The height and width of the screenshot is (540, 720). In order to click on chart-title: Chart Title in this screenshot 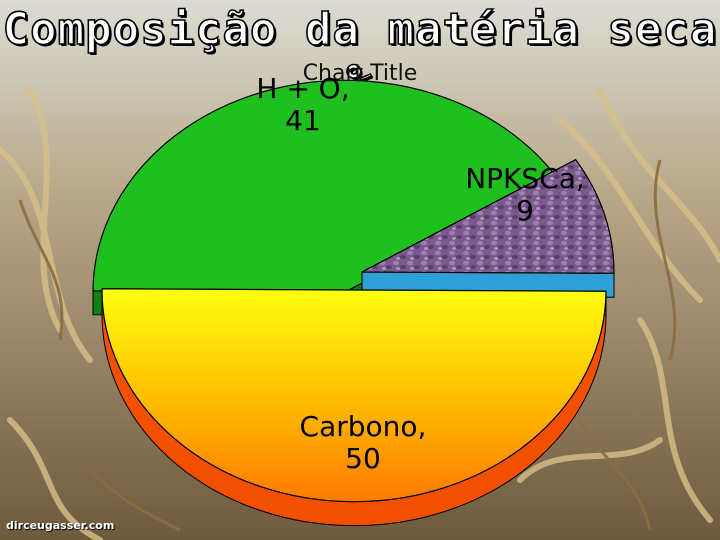, I will do `click(360, 73)`.